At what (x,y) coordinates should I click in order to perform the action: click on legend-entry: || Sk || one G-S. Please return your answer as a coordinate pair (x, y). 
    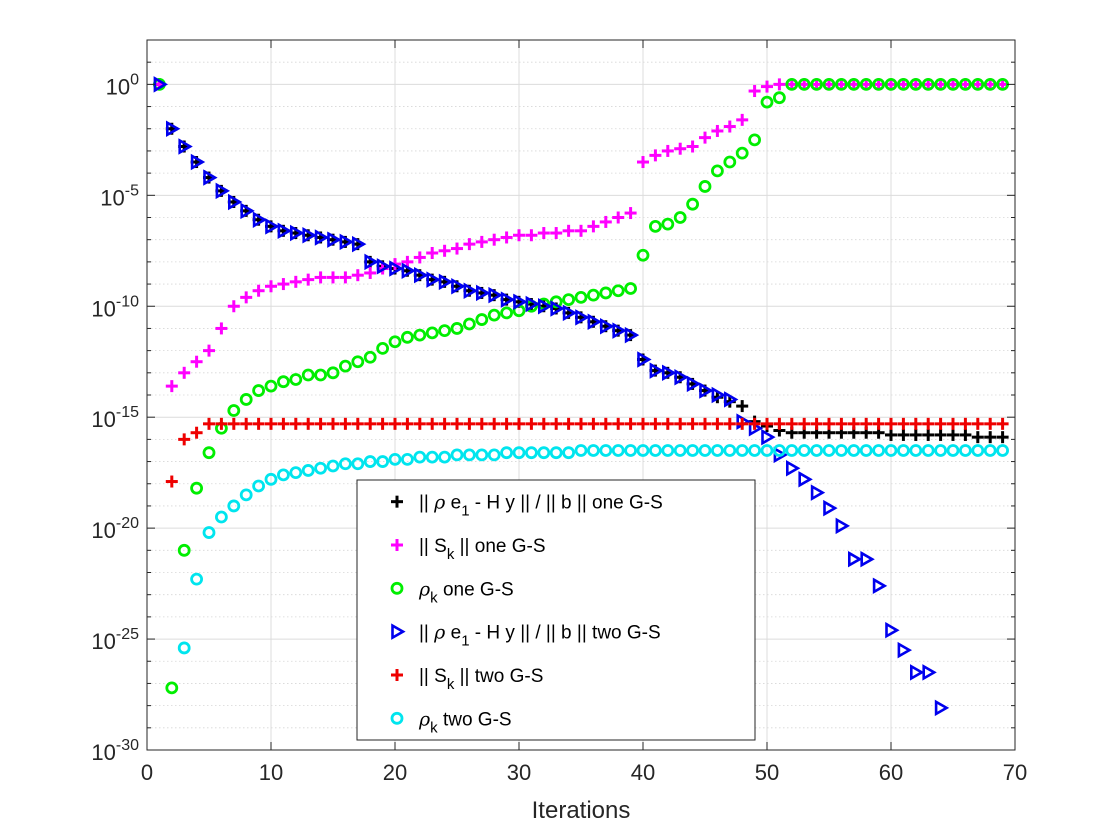
    Looking at the image, I should click on (468, 549).